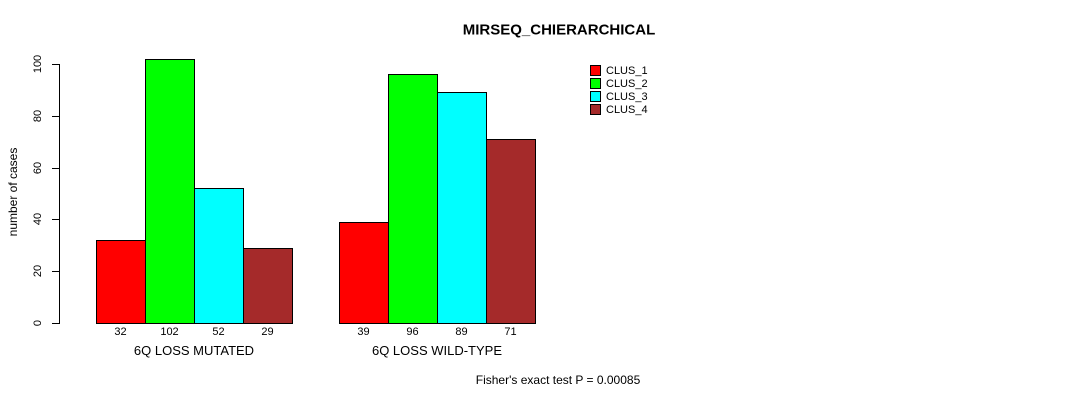 The height and width of the screenshot is (400, 1090). I want to click on bar-value-label: 102, so click(169, 332).